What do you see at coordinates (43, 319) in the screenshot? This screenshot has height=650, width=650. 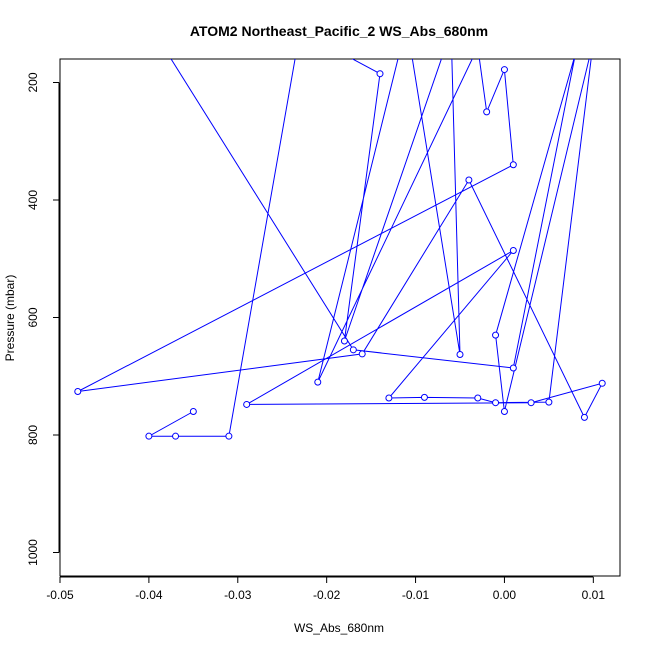 I see `y-axis: 200 400 600 800 1000` at bounding box center [43, 319].